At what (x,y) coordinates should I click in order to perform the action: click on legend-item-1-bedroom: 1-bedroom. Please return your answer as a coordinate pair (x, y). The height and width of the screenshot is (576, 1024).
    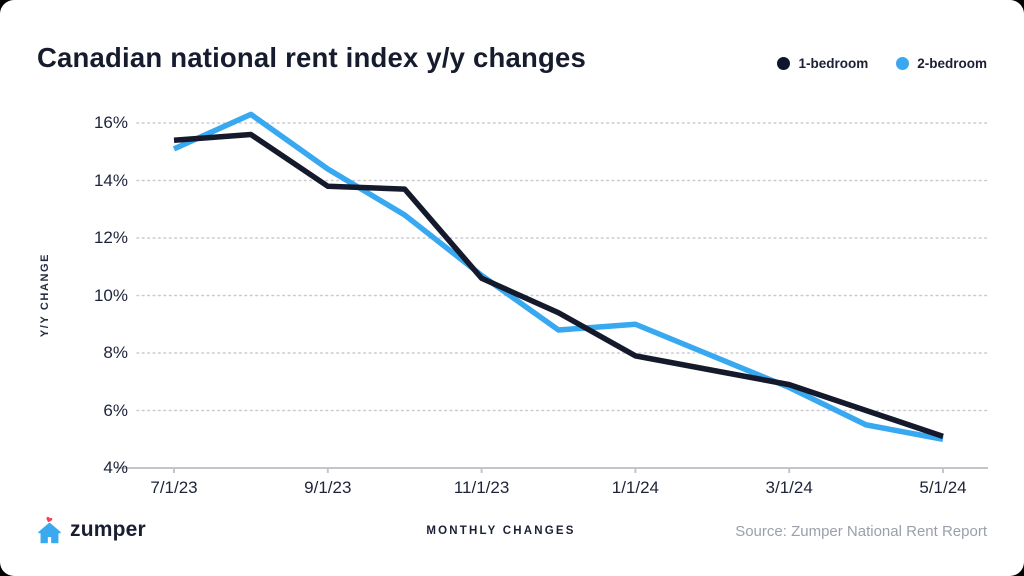
    Looking at the image, I should click on (822, 63).